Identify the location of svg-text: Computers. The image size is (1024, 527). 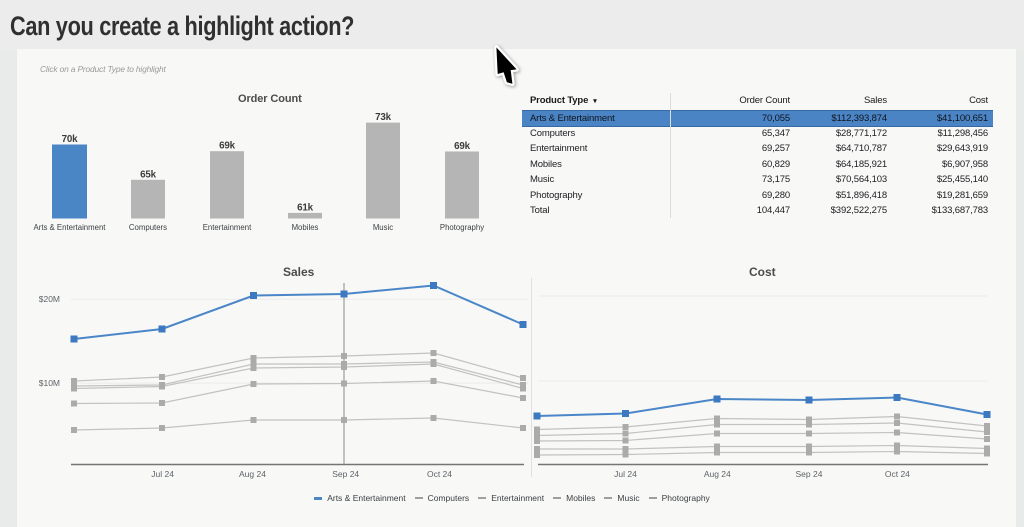
(148, 227).